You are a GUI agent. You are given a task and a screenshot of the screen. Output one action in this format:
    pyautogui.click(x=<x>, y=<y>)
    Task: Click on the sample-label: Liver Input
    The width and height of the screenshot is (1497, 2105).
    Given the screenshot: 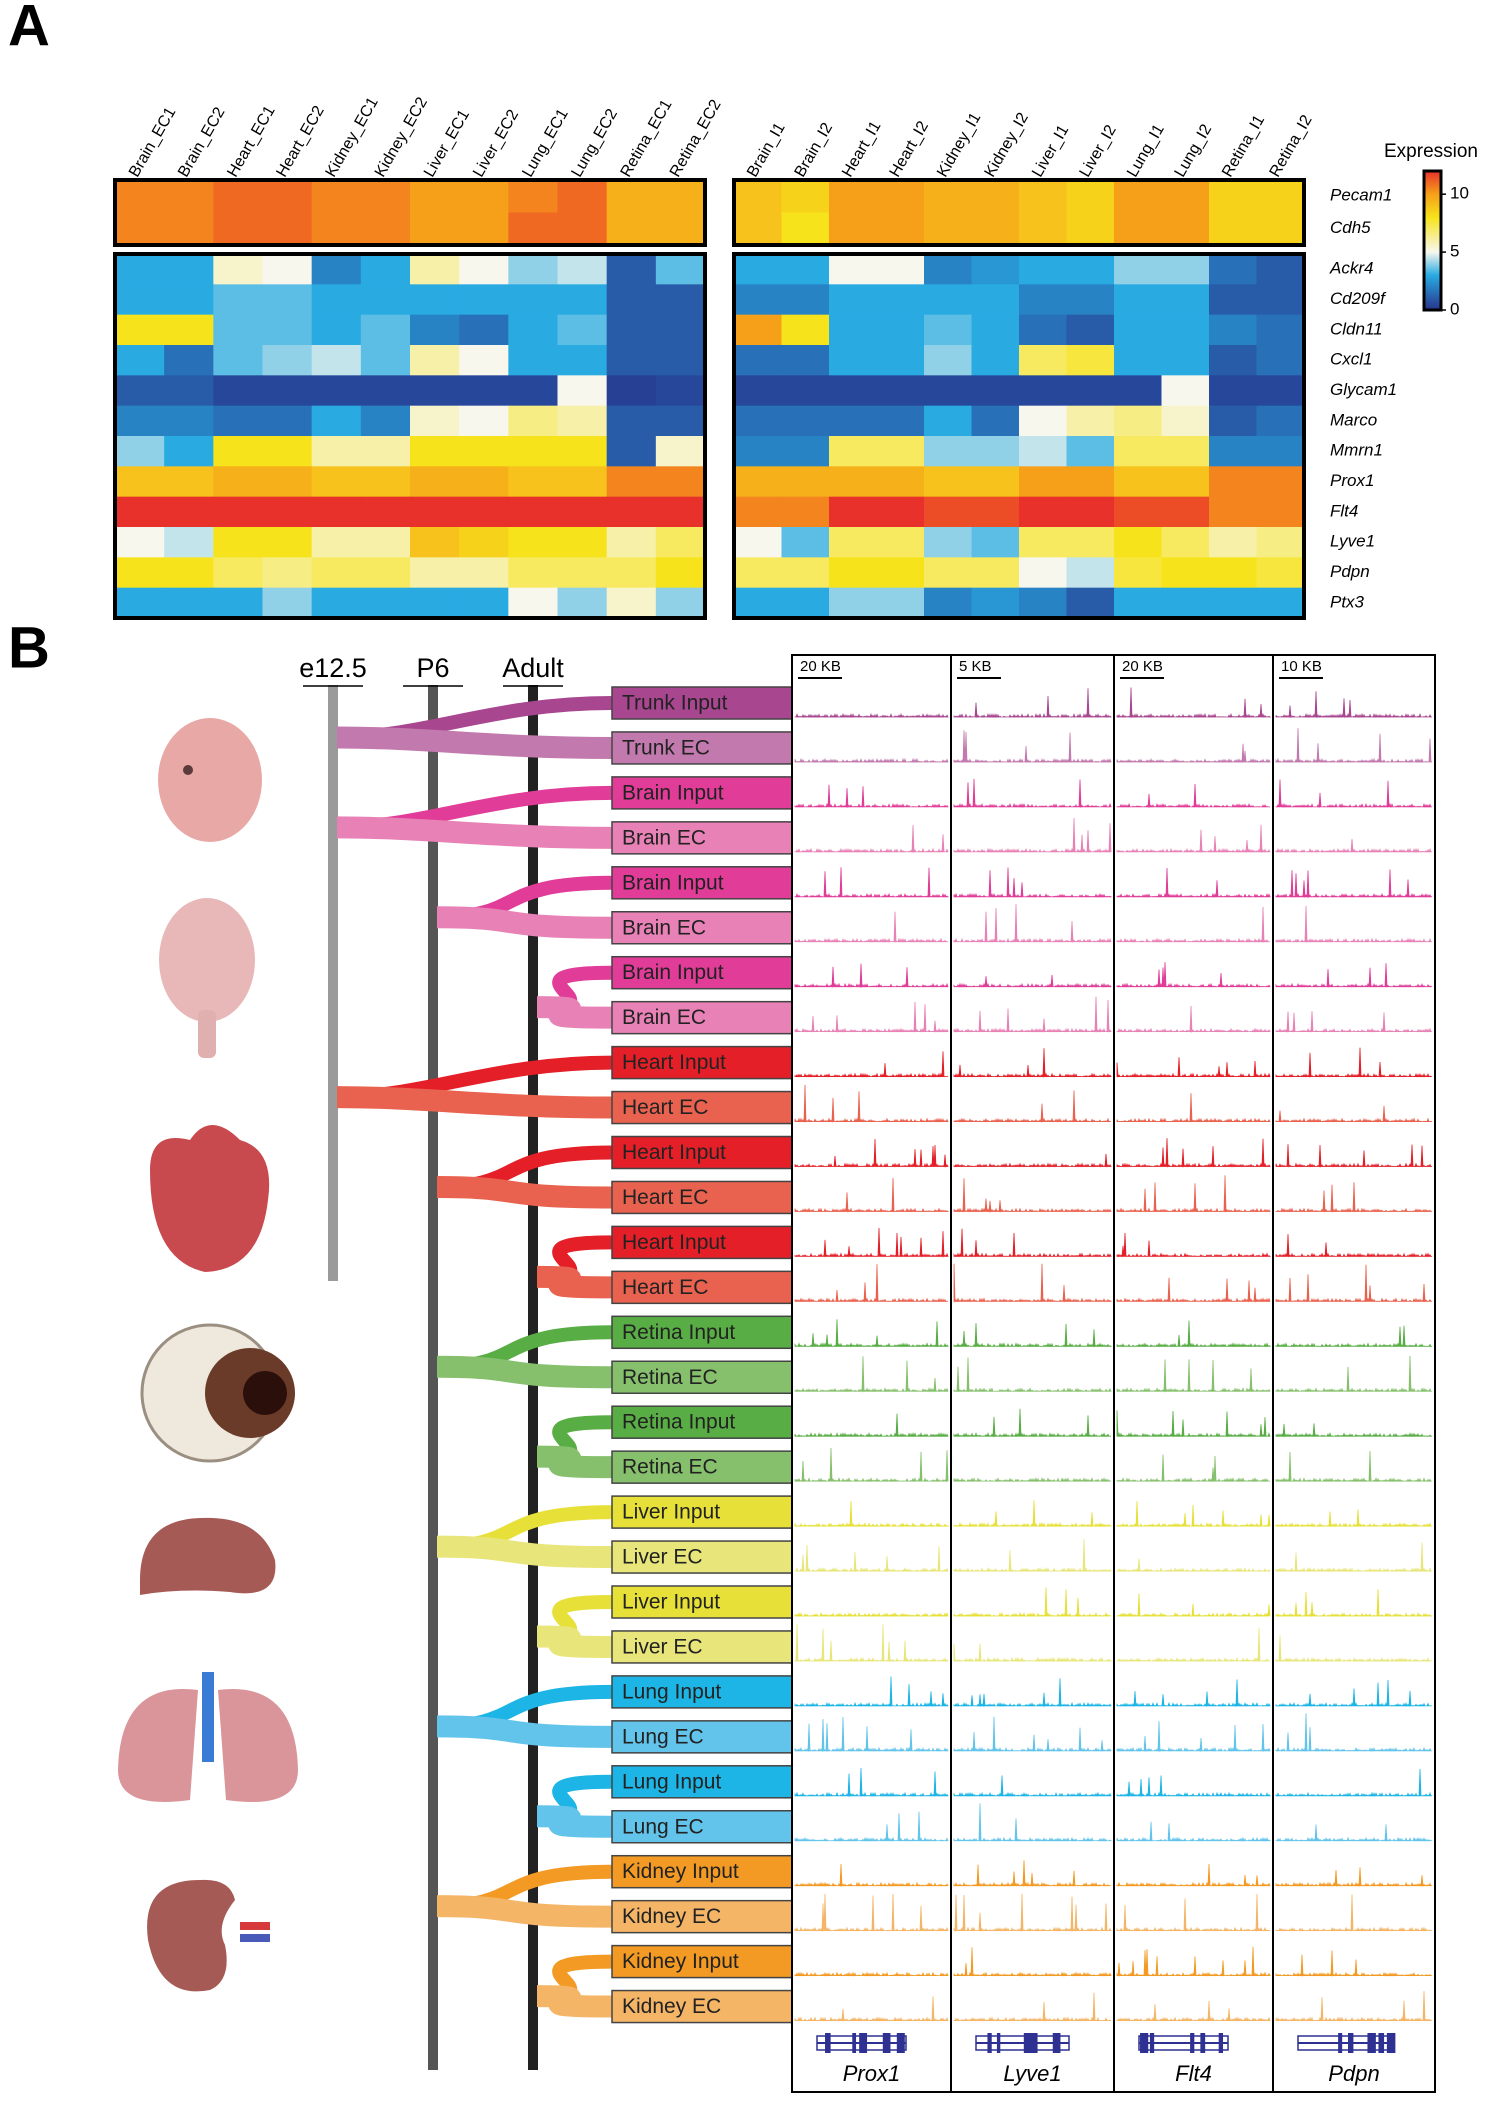 What is the action you would take?
    pyautogui.click(x=671, y=1512)
    